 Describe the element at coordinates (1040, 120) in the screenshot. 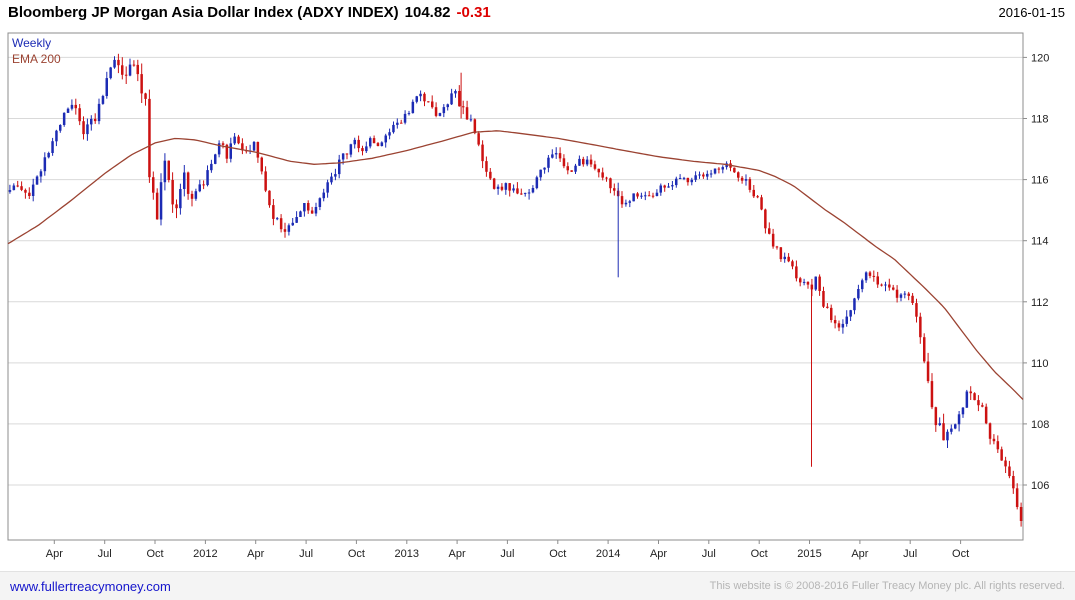

I see `svg-text: 118` at that location.